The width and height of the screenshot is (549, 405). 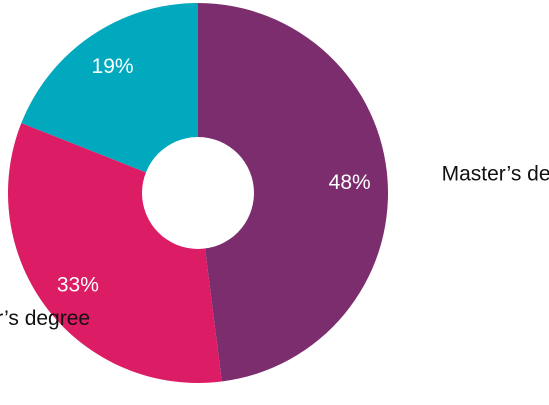 I want to click on slice-category-label: Bachelor’s degree, so click(x=45, y=318).